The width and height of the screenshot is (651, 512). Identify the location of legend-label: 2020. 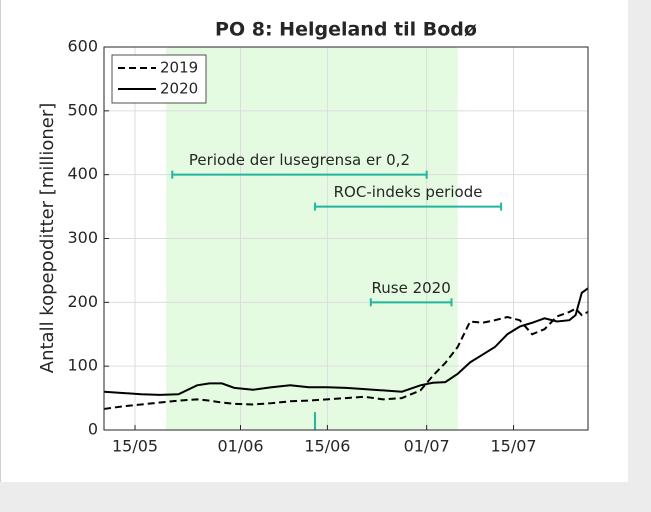
(179, 89).